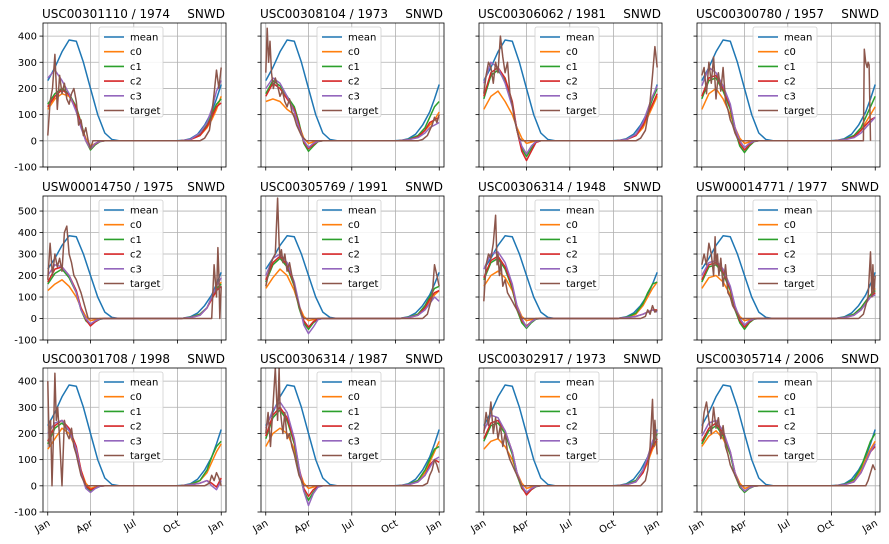  I want to click on x-tick-label: Oct, so click(390, 527).